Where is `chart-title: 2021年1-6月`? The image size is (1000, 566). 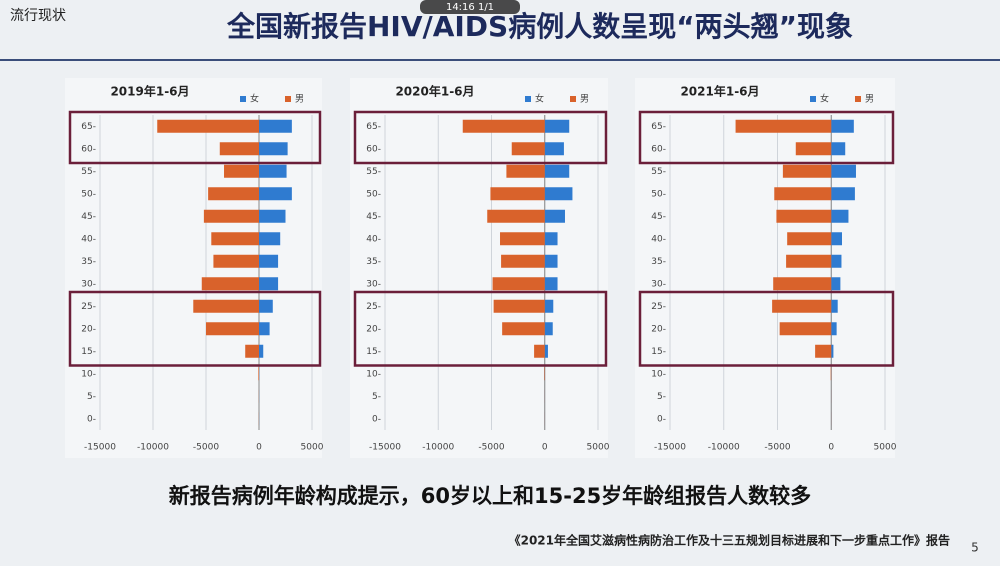 chart-title: 2021年1-6月 is located at coordinates (719, 91).